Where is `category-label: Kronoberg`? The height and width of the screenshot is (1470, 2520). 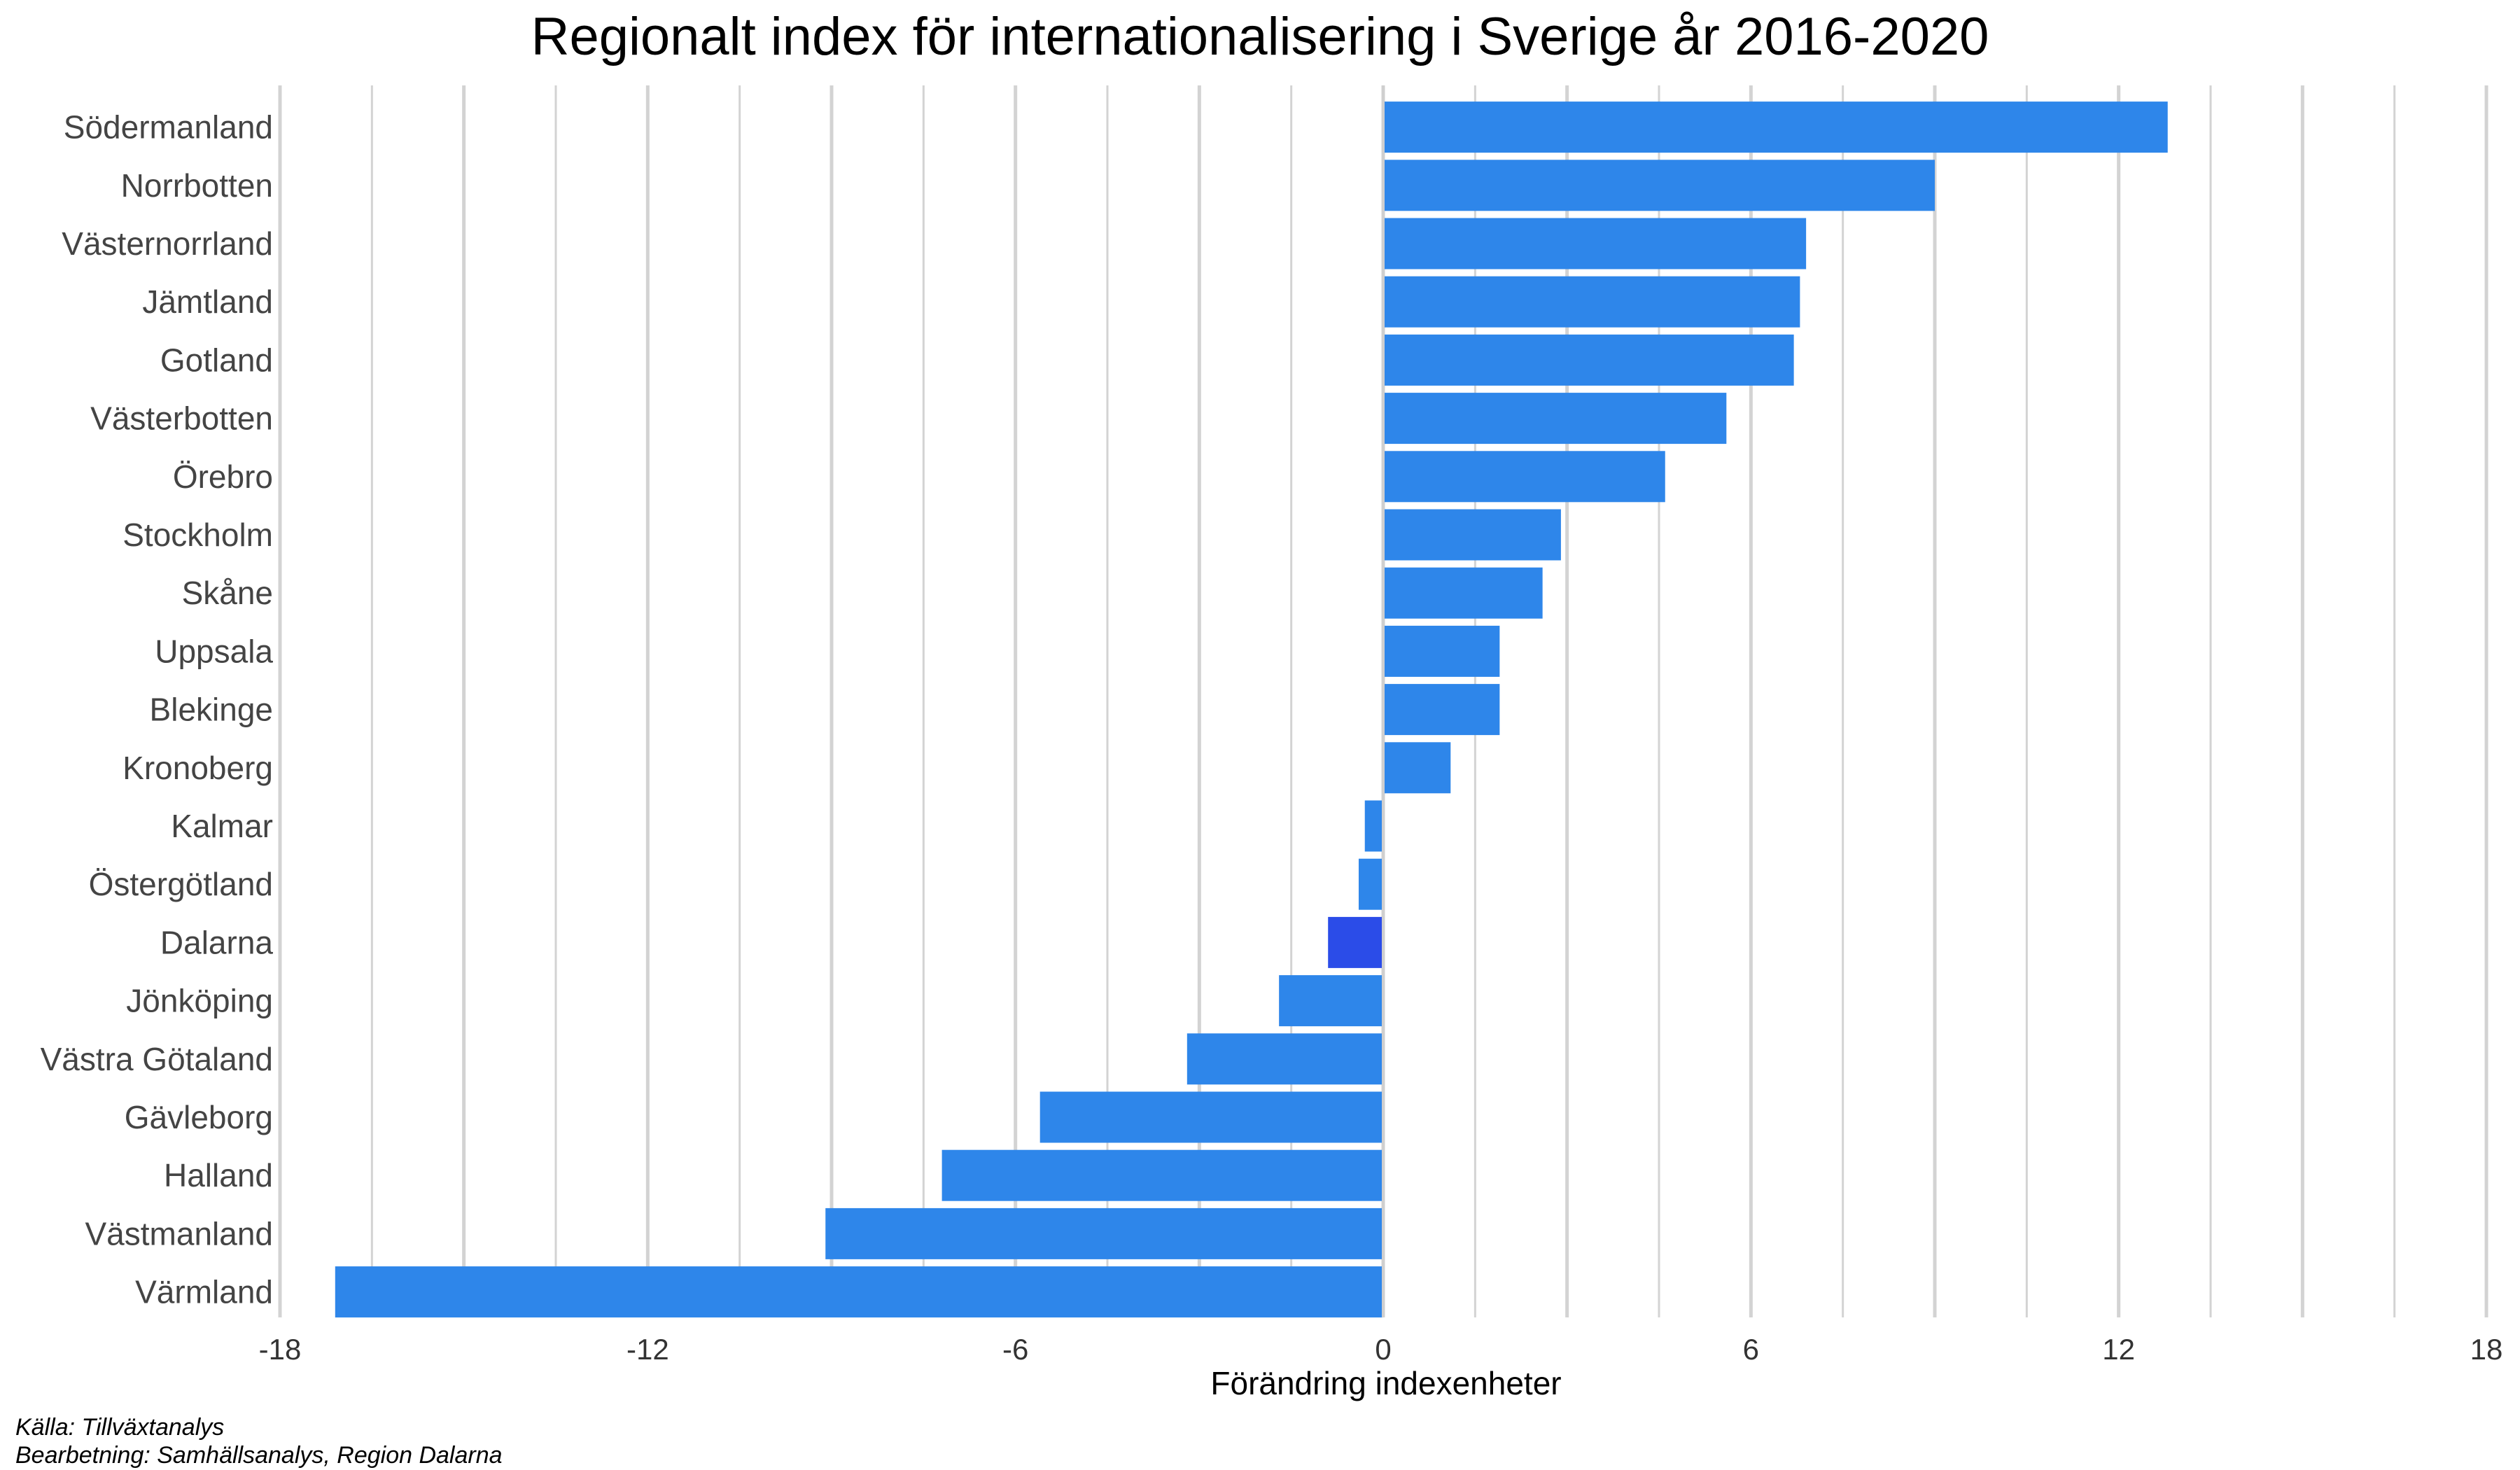 category-label: Kronoberg is located at coordinates (197, 768).